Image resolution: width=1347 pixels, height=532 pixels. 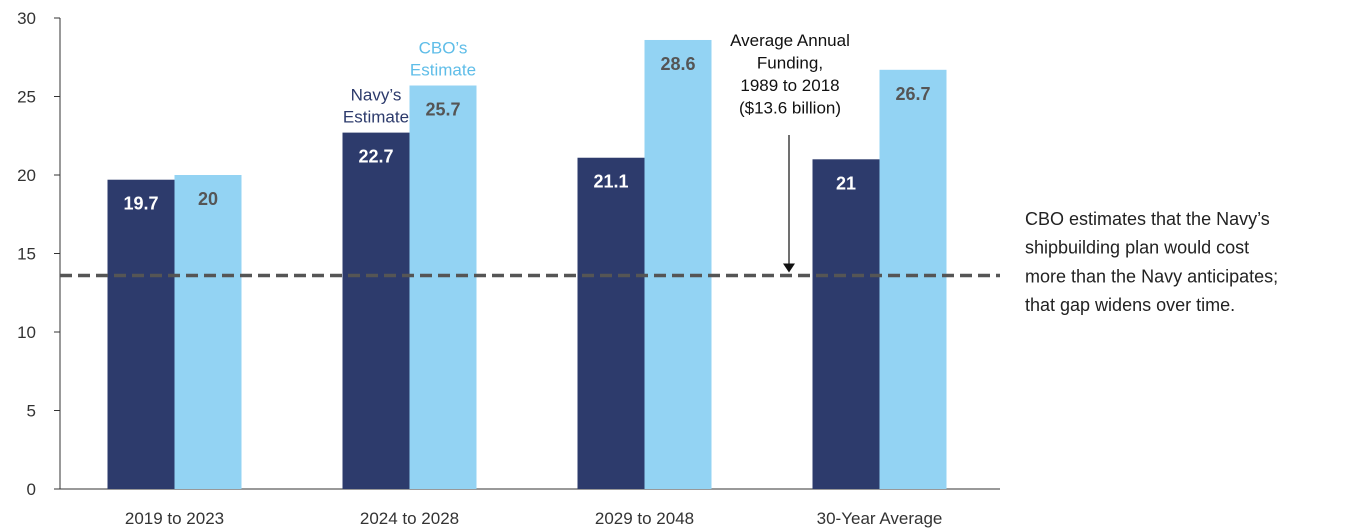 I want to click on y-tick-label: 10, so click(x=26, y=332).